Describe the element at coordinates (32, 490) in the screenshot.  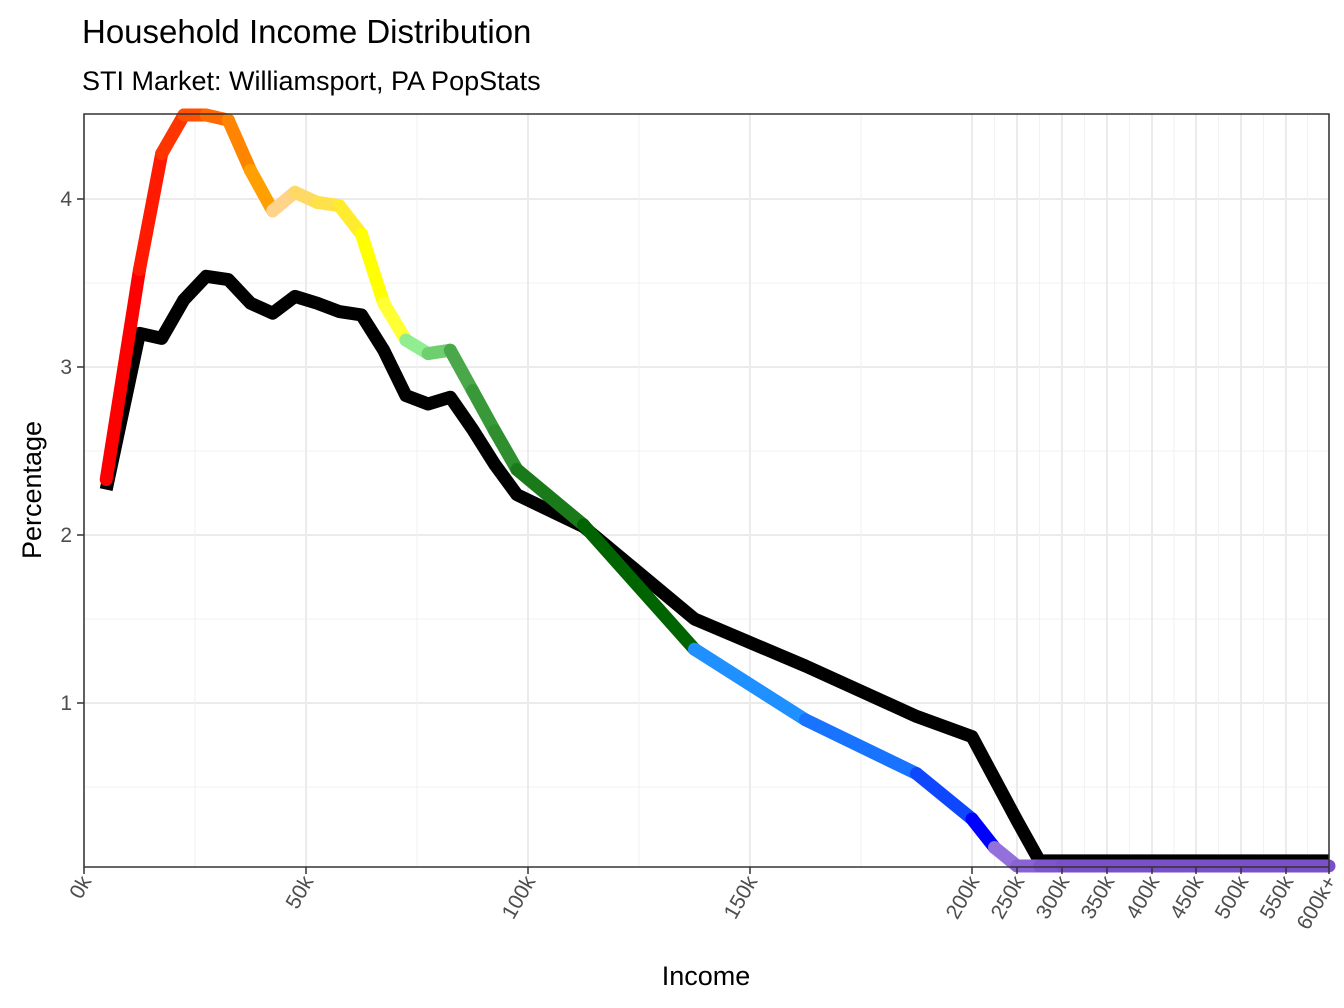
I see `y-axis-title: Percentage` at that location.